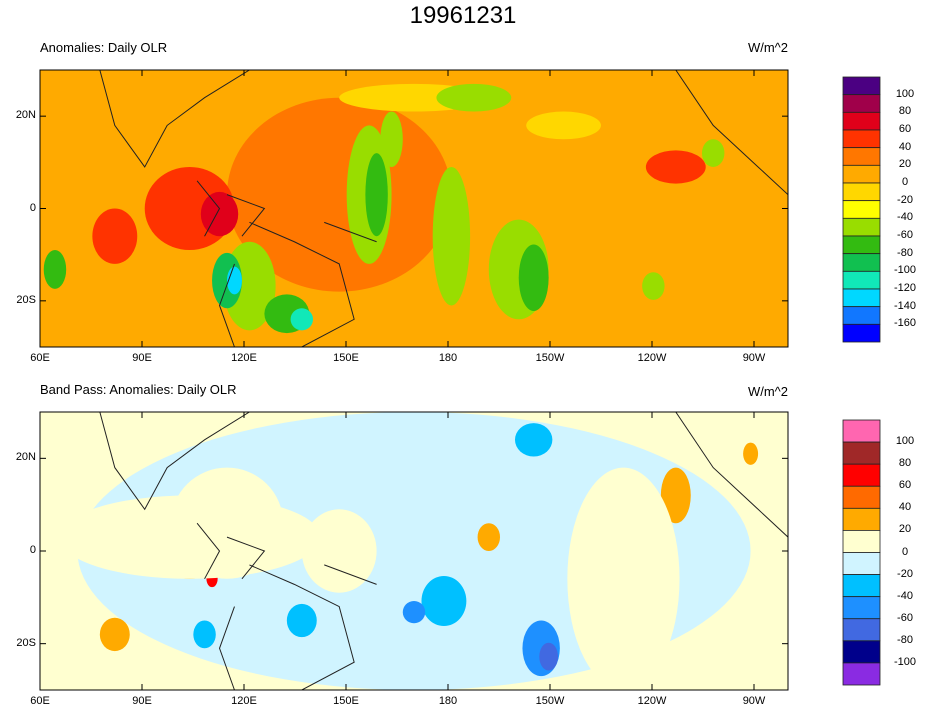 The height and width of the screenshot is (722, 926). Describe the element at coordinates (905, 305) in the screenshot. I see `colorbar-label: -140` at that location.